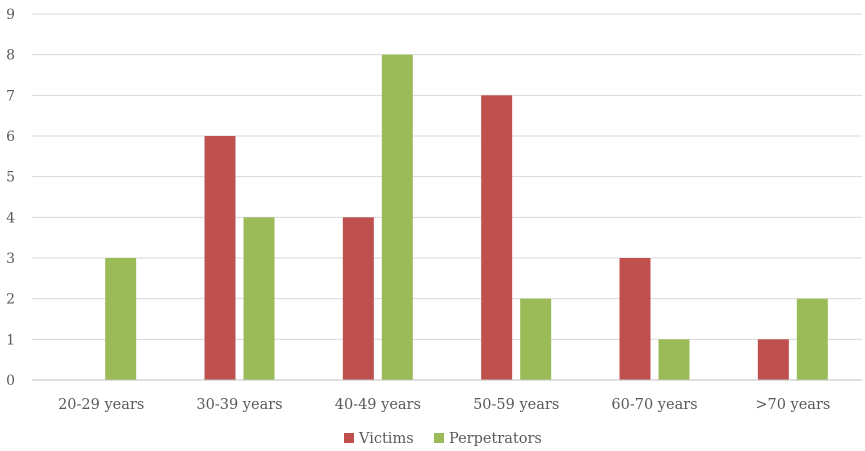 The width and height of the screenshot is (865, 451). What do you see at coordinates (10, 137) in the screenshot?
I see `y-tick-label: 6` at bounding box center [10, 137].